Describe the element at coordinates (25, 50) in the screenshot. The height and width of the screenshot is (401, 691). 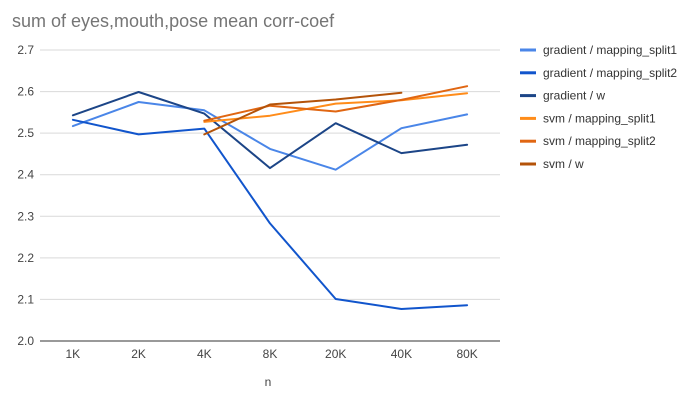
I see `y-tick-label: 2.7` at that location.